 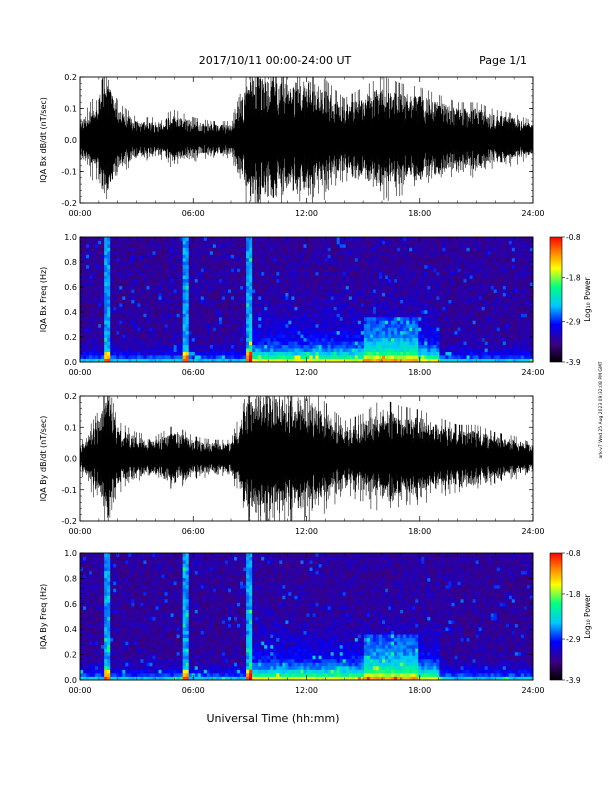 What do you see at coordinates (43, 140) in the screenshot?
I see `y-axis-label: IQA Bx dB/dt (nT/sec)` at bounding box center [43, 140].